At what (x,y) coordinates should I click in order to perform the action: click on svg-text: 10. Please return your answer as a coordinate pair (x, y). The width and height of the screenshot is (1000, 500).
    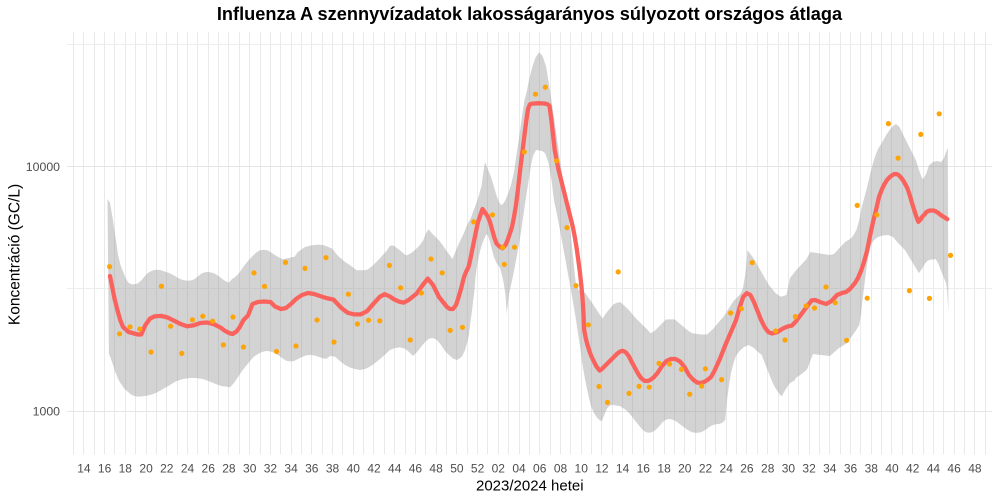
    Looking at the image, I should click on (582, 469).